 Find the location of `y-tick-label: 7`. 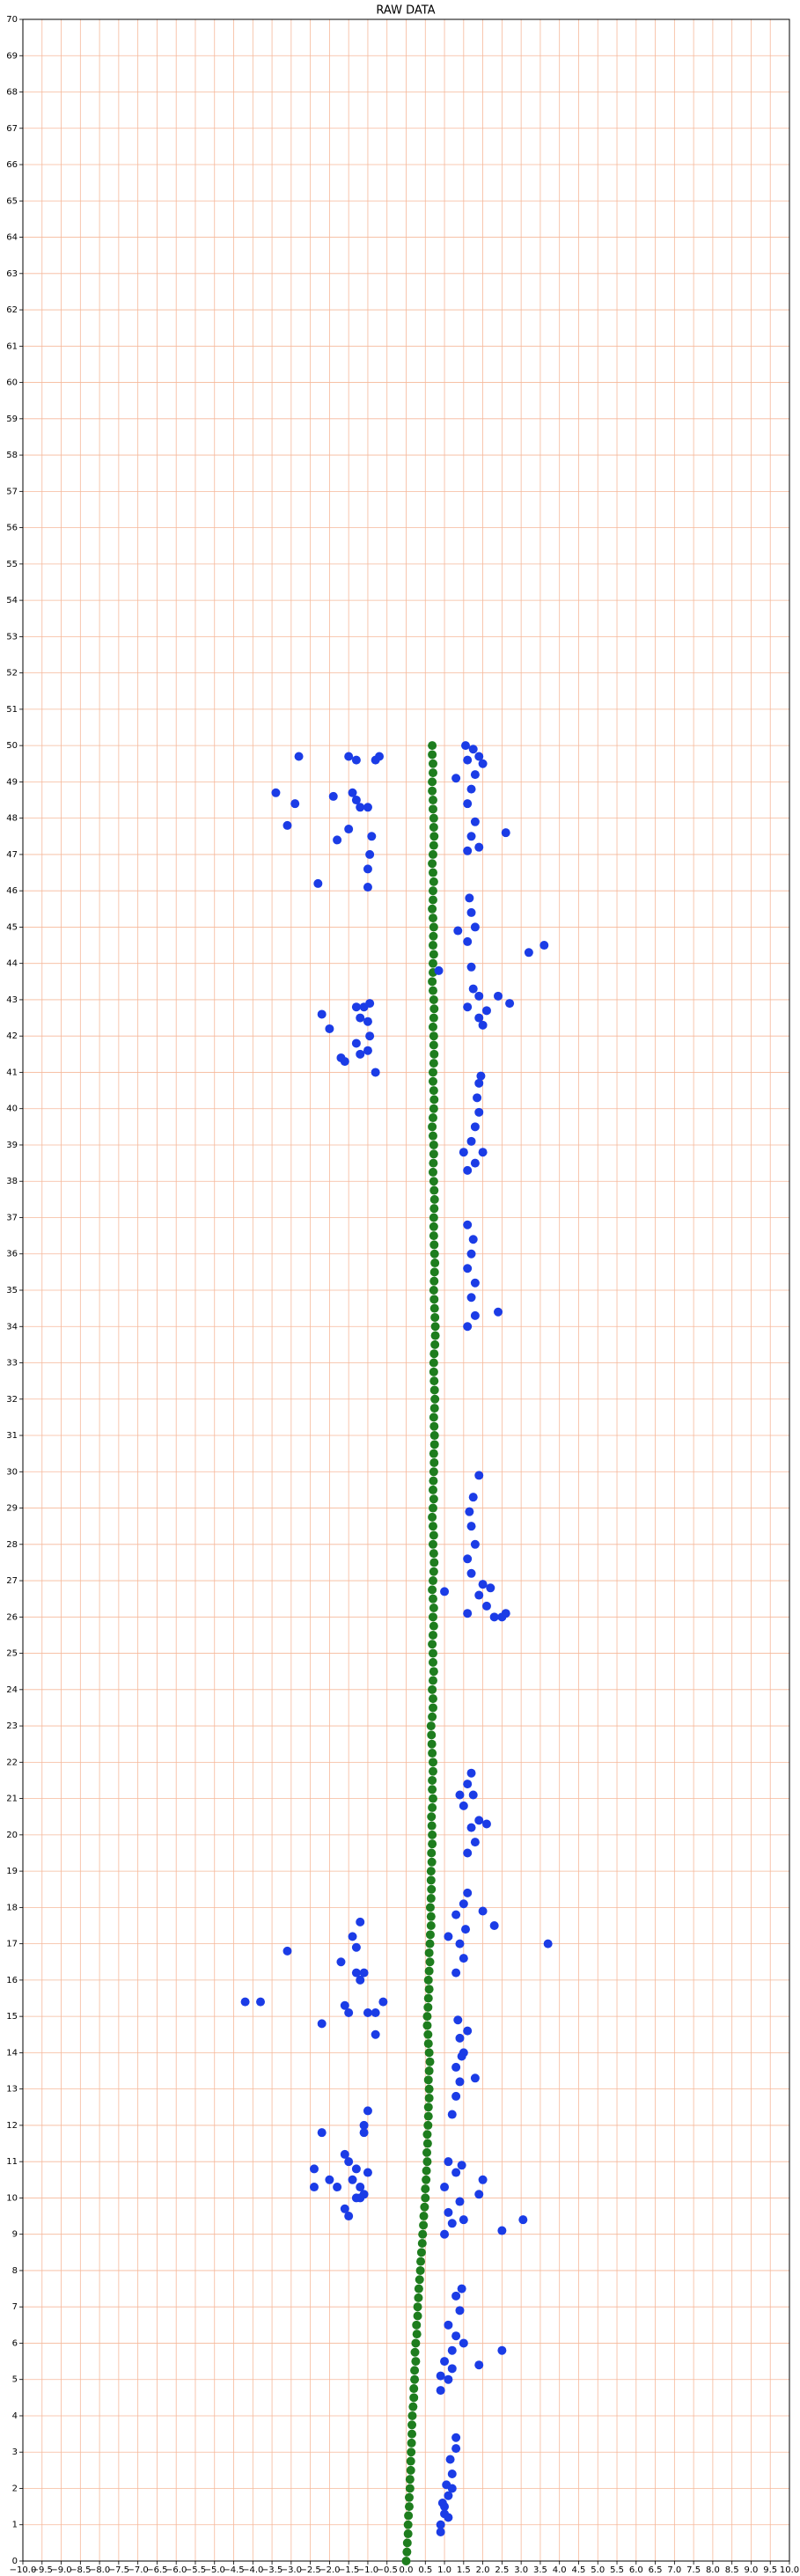

y-tick-label: 7 is located at coordinates (15, 2307).